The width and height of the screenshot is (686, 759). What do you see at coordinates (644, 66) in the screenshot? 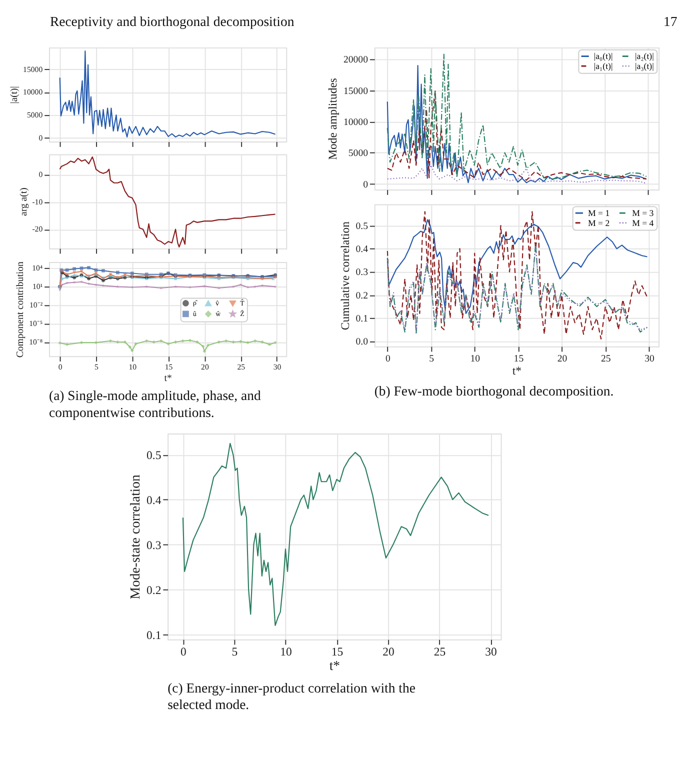
I see `legend-label: |a₃(t)|` at bounding box center [644, 66].